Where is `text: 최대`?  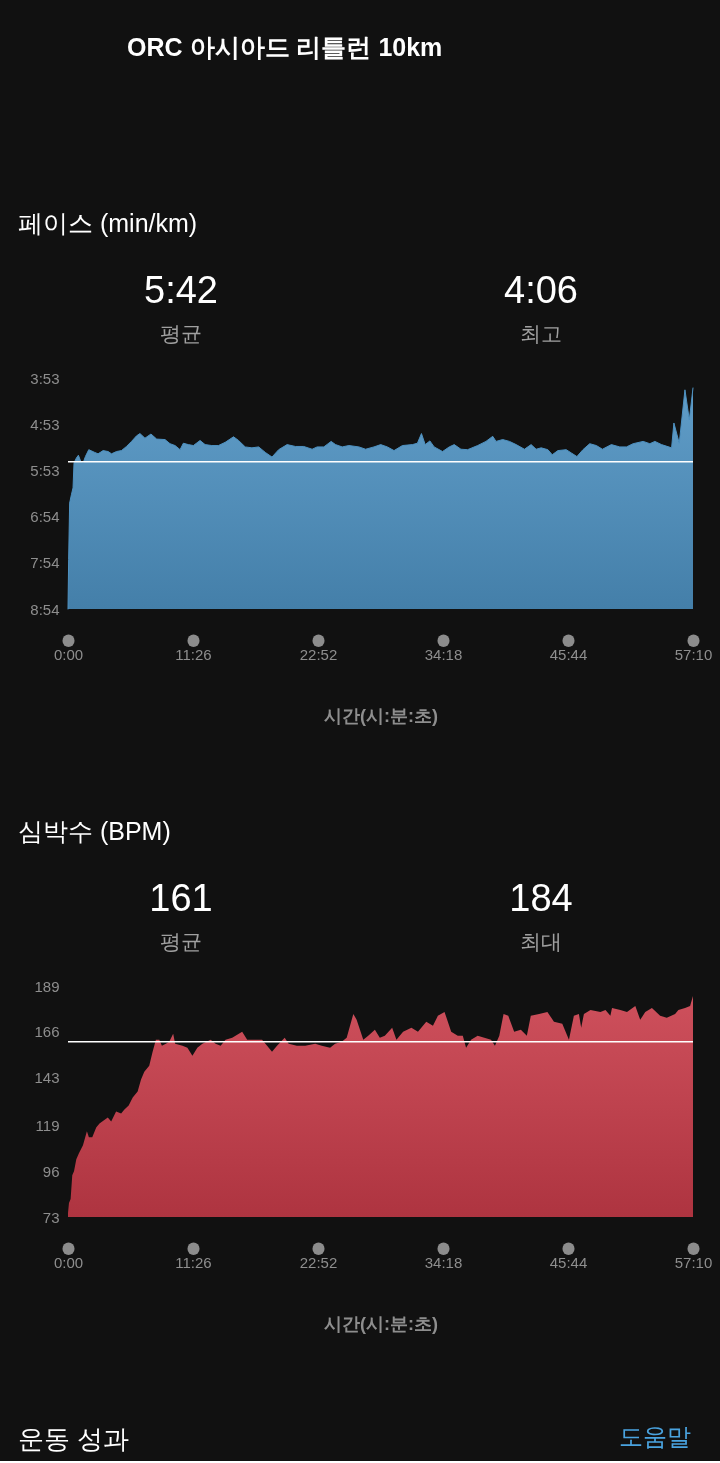
text: 최대 is located at coordinates (541, 941).